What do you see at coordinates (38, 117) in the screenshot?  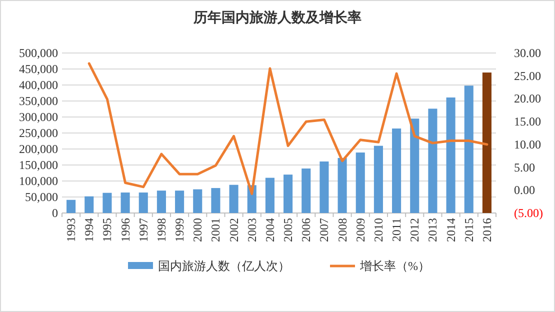 I see `y-tick-label: 300,000` at bounding box center [38, 117].